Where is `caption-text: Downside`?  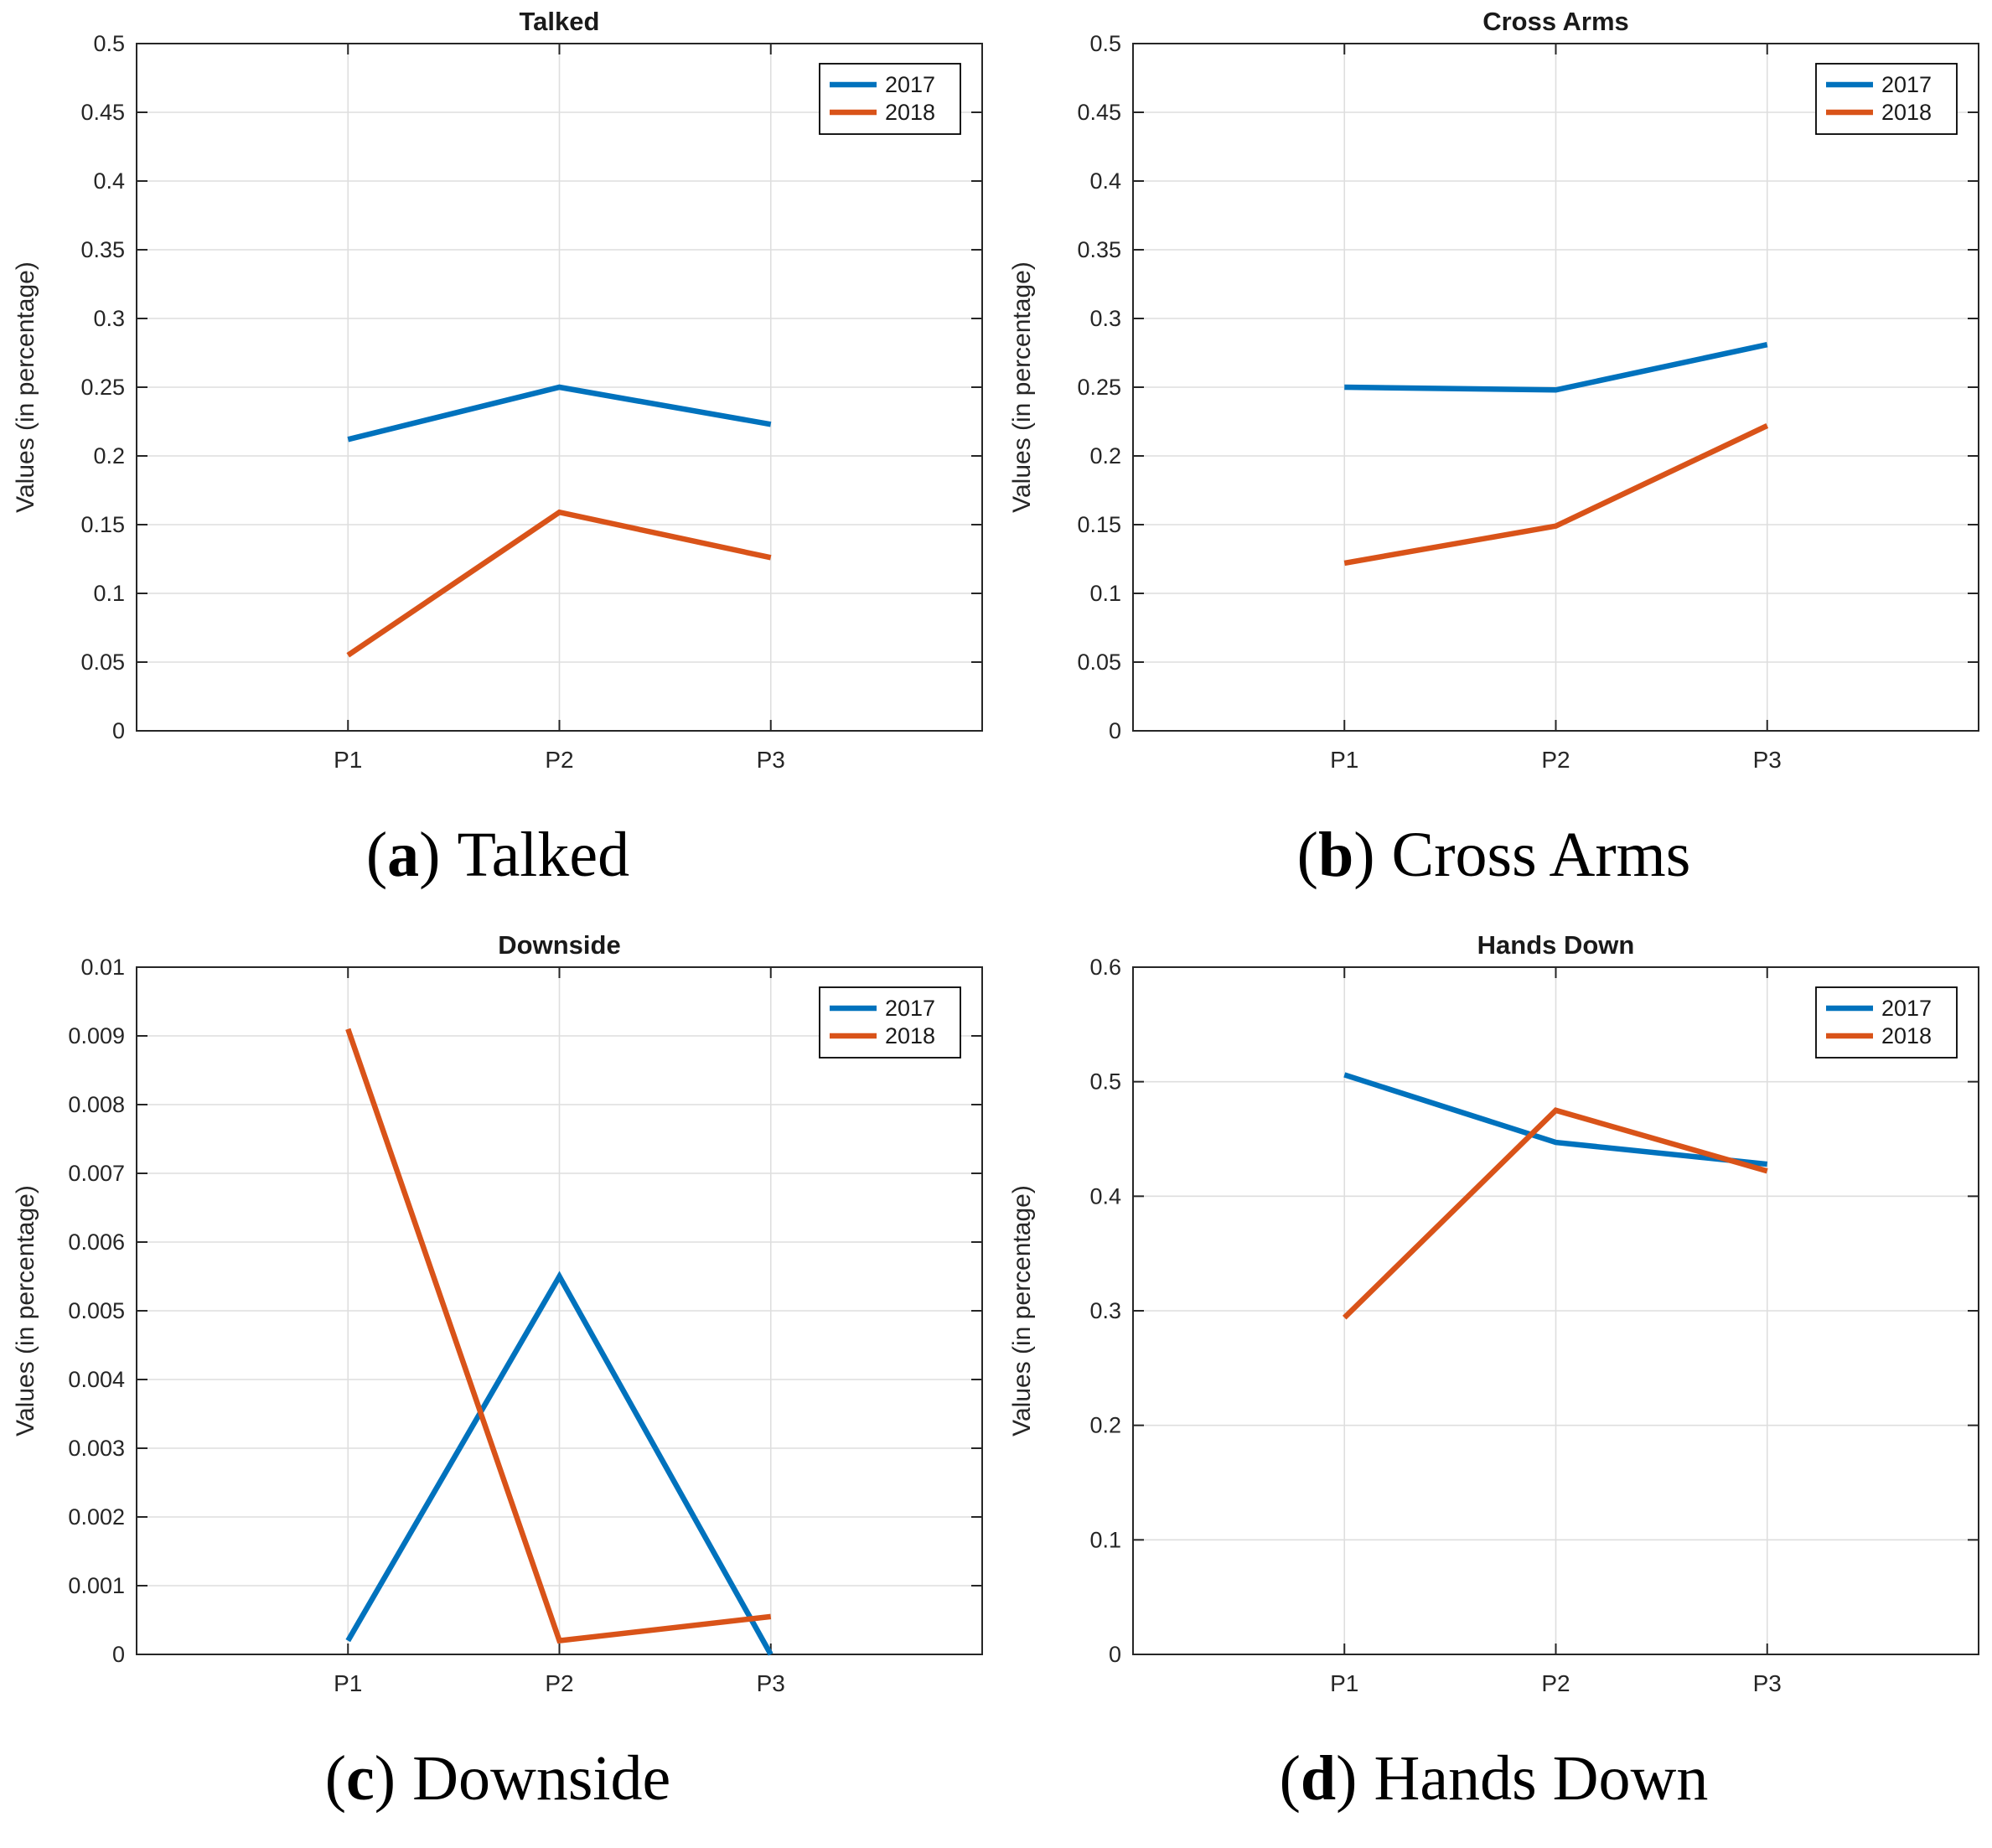 caption-text: Downside is located at coordinates (541, 1778).